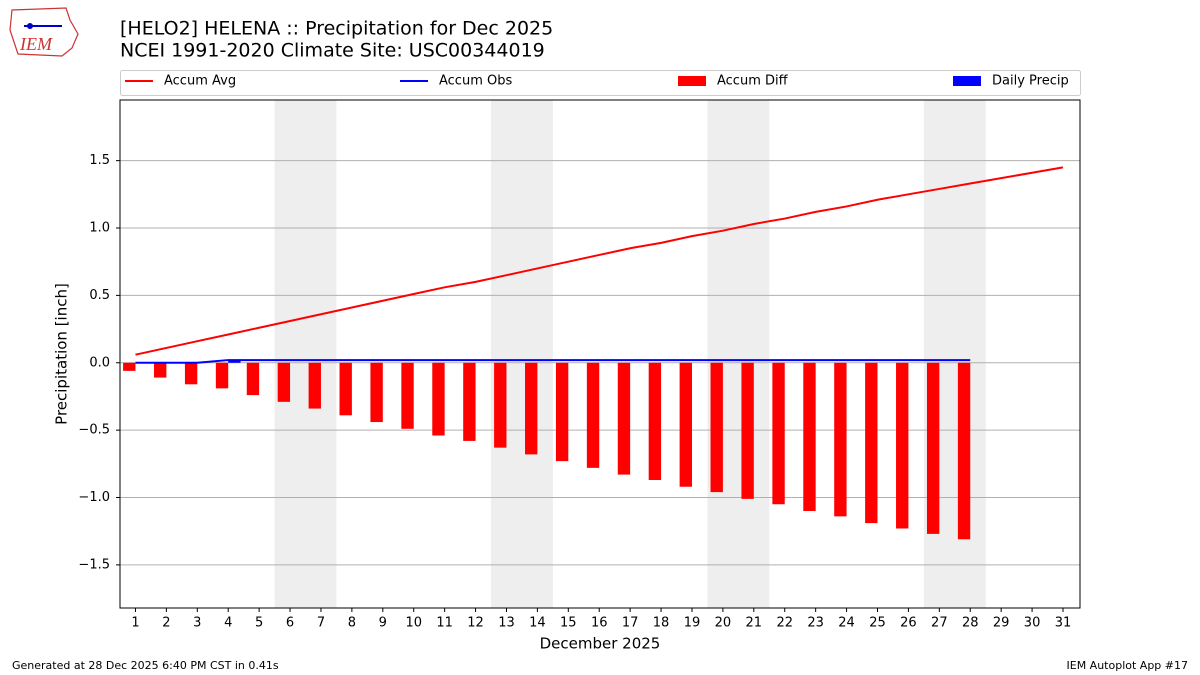 This screenshot has height=675, width=1200. I want to click on x-tick-label: 10, so click(413, 623).